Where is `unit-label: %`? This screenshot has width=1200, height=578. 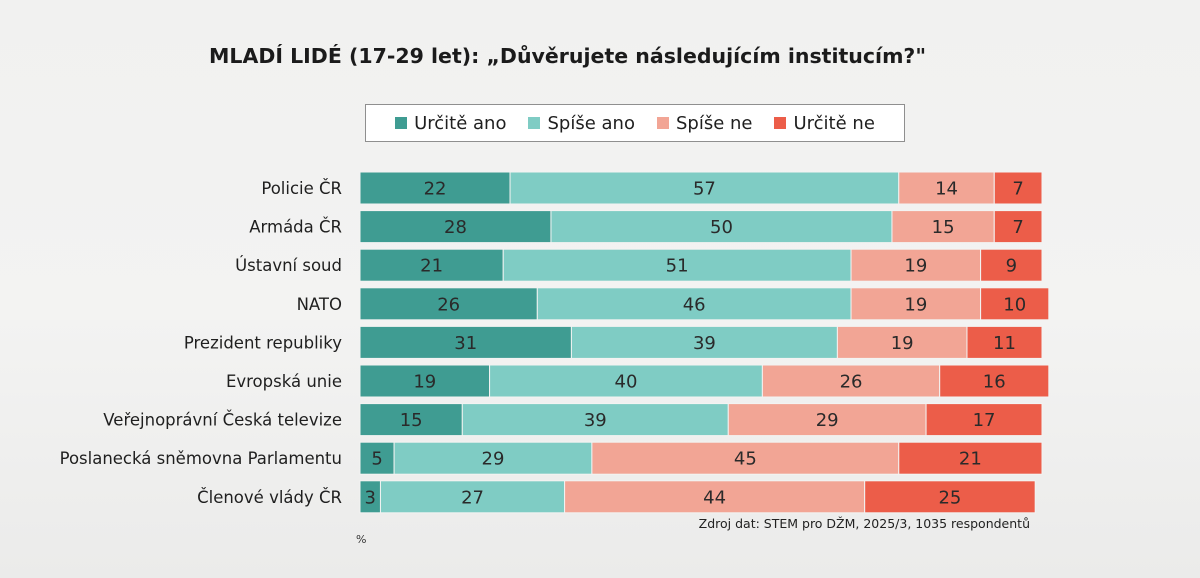 unit-label: % is located at coordinates (361, 539).